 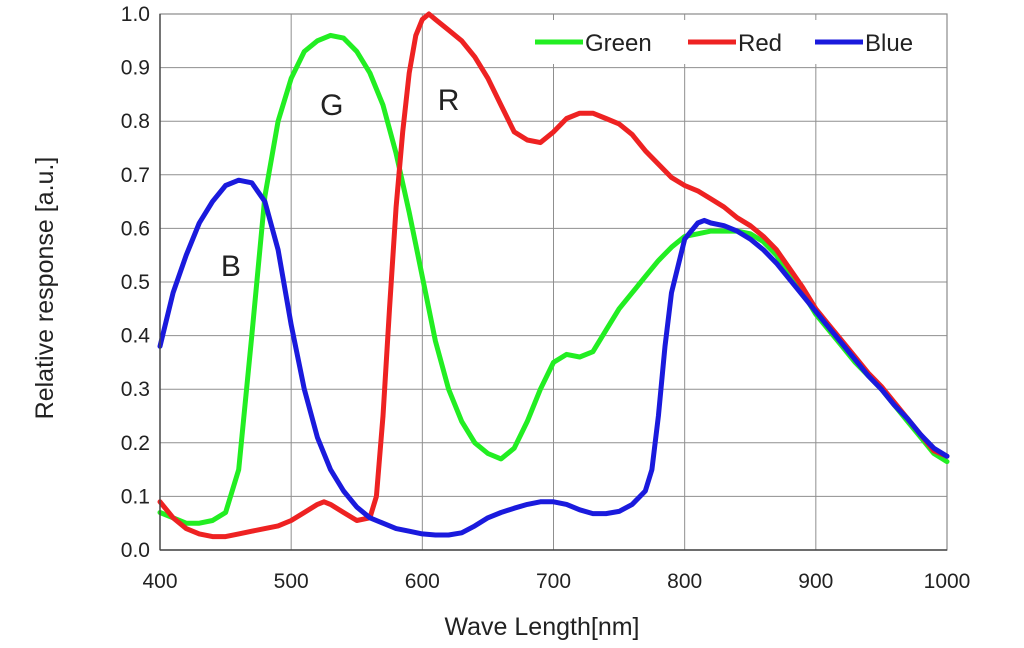 I want to click on y-tick-label: 0.6, so click(x=135, y=228).